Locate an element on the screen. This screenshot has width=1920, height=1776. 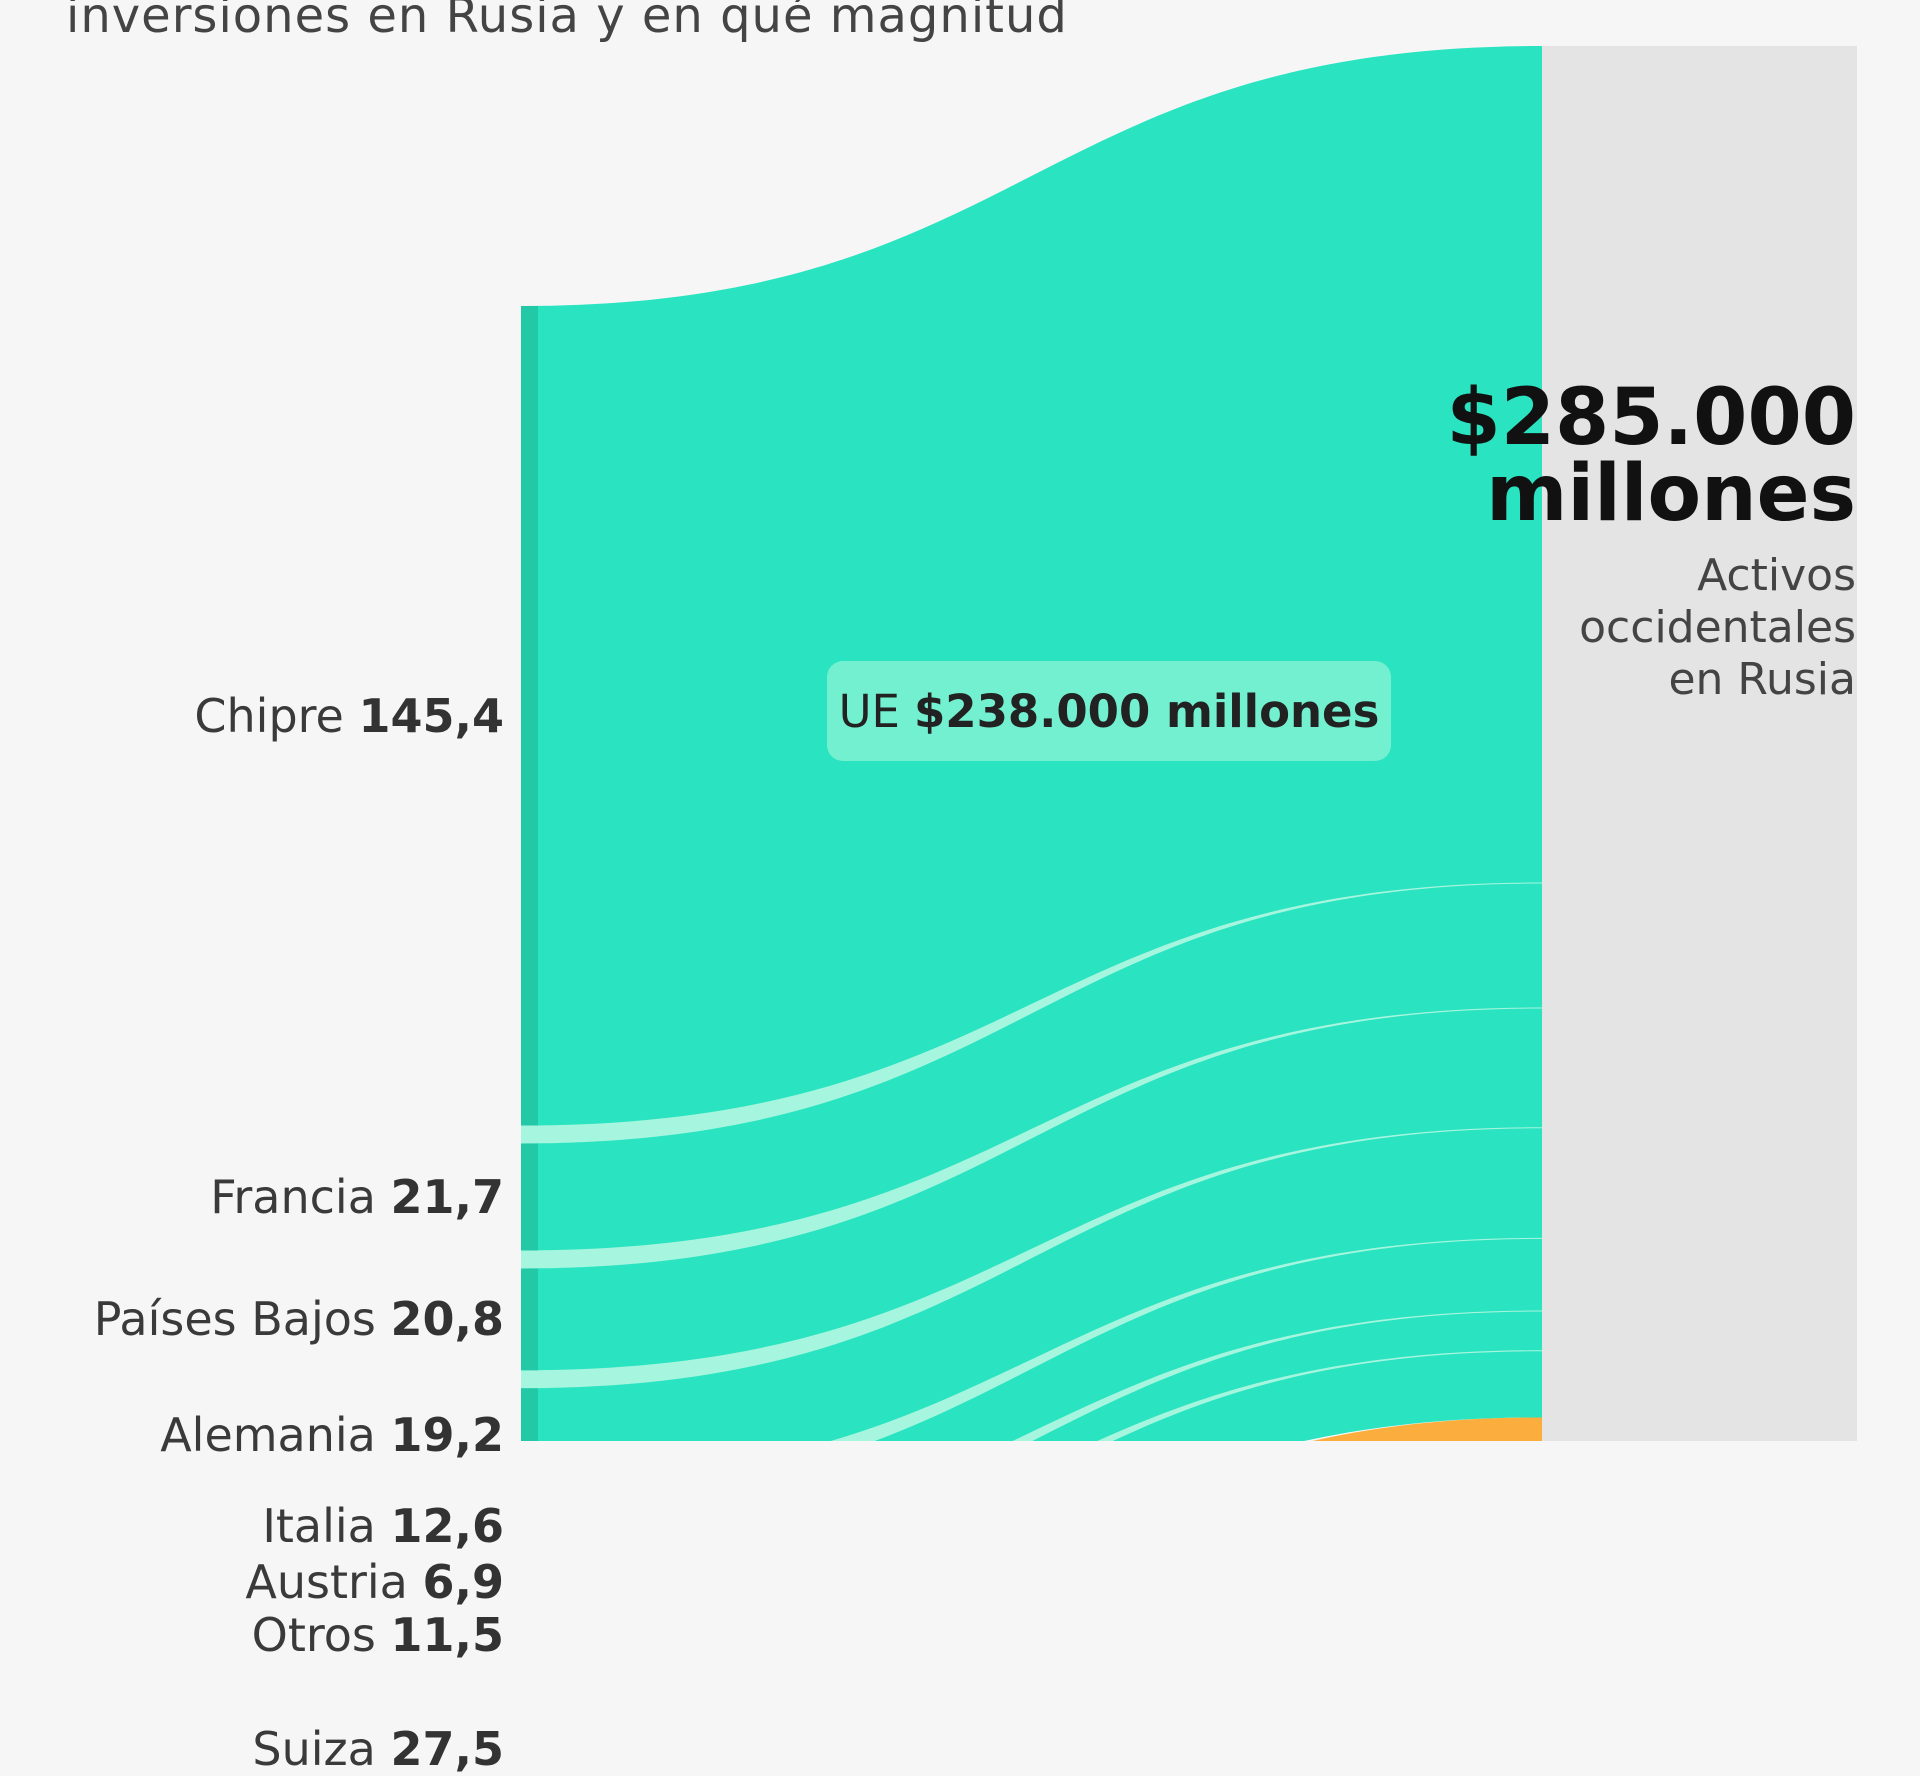
label-value: 6,9 is located at coordinates (463, 1582).